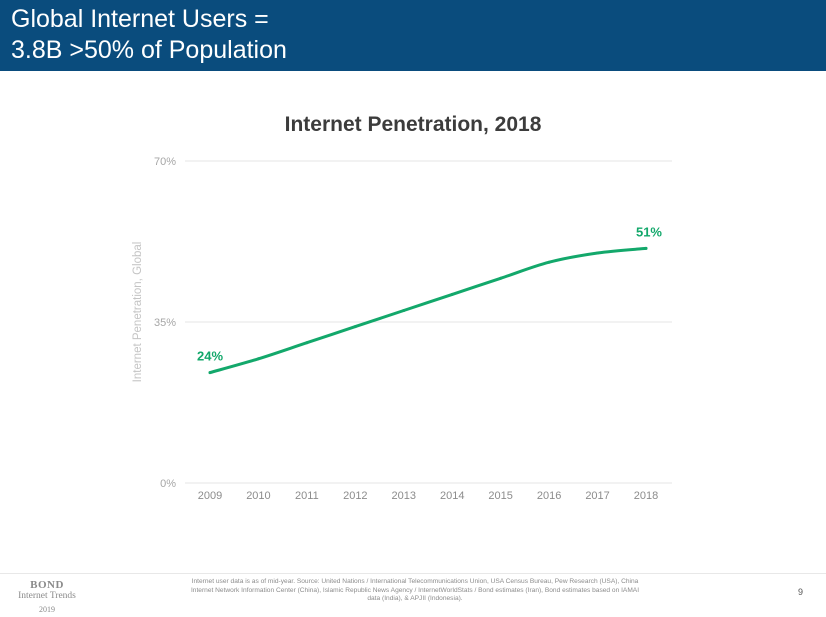 This screenshot has width=826, height=617. What do you see at coordinates (210, 496) in the screenshot?
I see `x-tick-label: 2009` at bounding box center [210, 496].